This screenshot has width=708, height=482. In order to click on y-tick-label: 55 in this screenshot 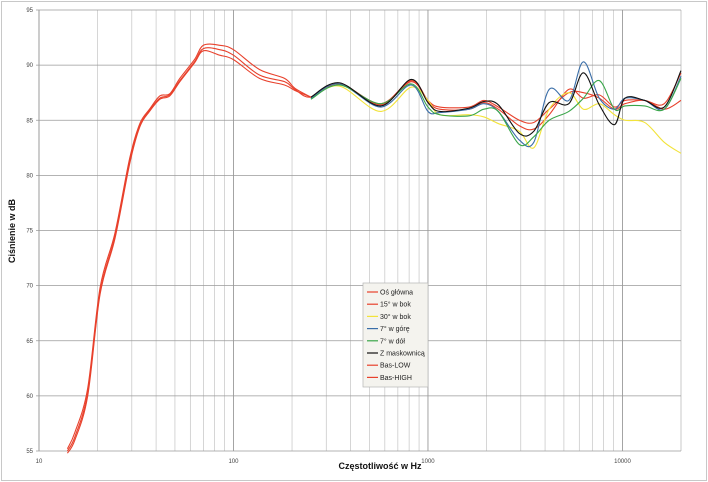, I will do `click(29, 452)`.